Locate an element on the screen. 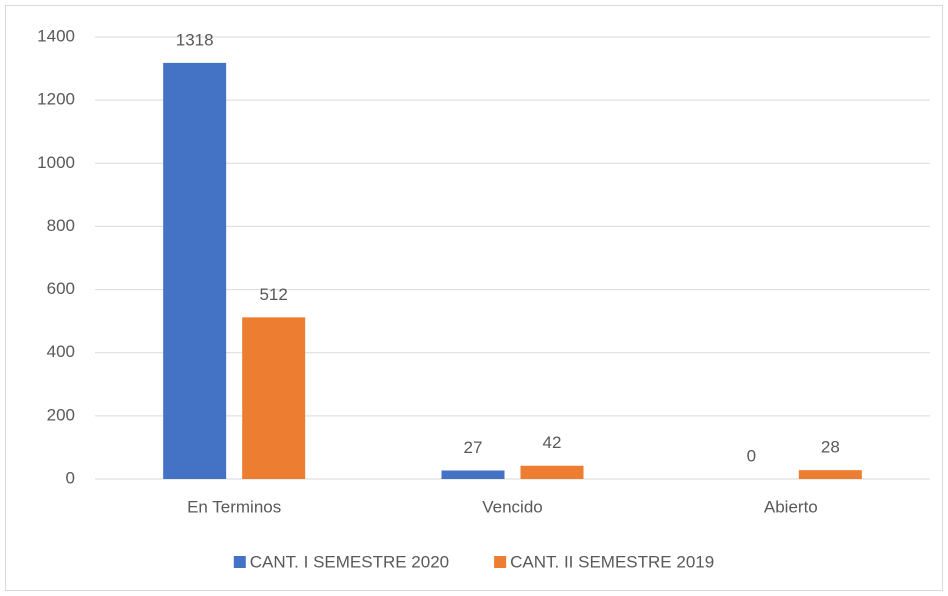 This screenshot has width=948, height=596. data-label: 1318 is located at coordinates (195, 39).